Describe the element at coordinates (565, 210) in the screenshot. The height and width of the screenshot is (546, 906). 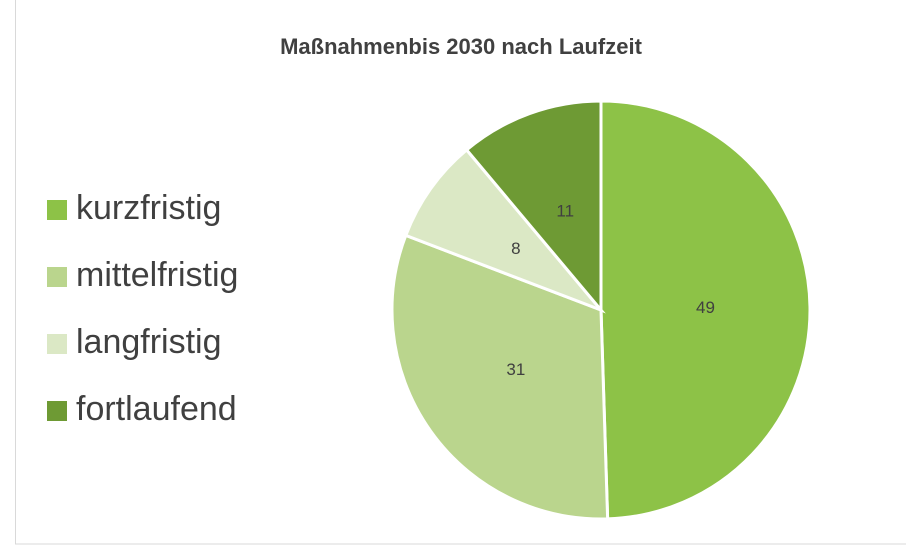
I see `data-label: 11` at that location.